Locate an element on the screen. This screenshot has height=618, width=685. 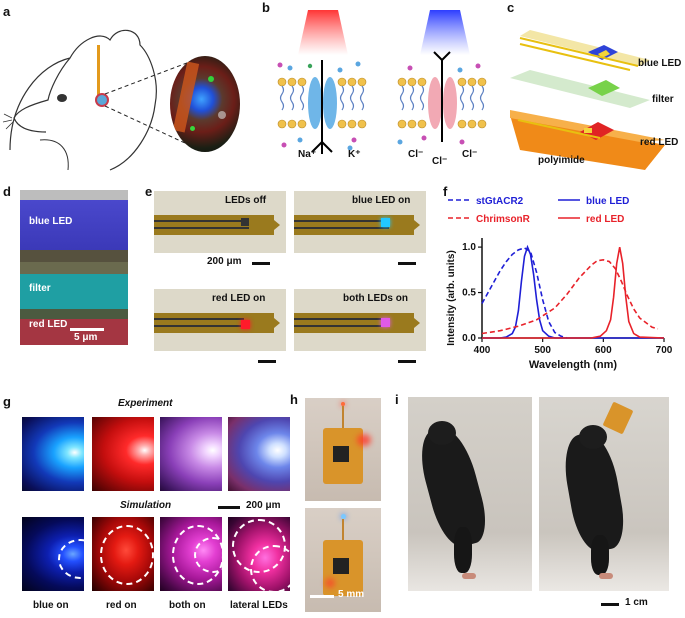
g-simulation-lateral-leds is located at coordinates (259, 554).